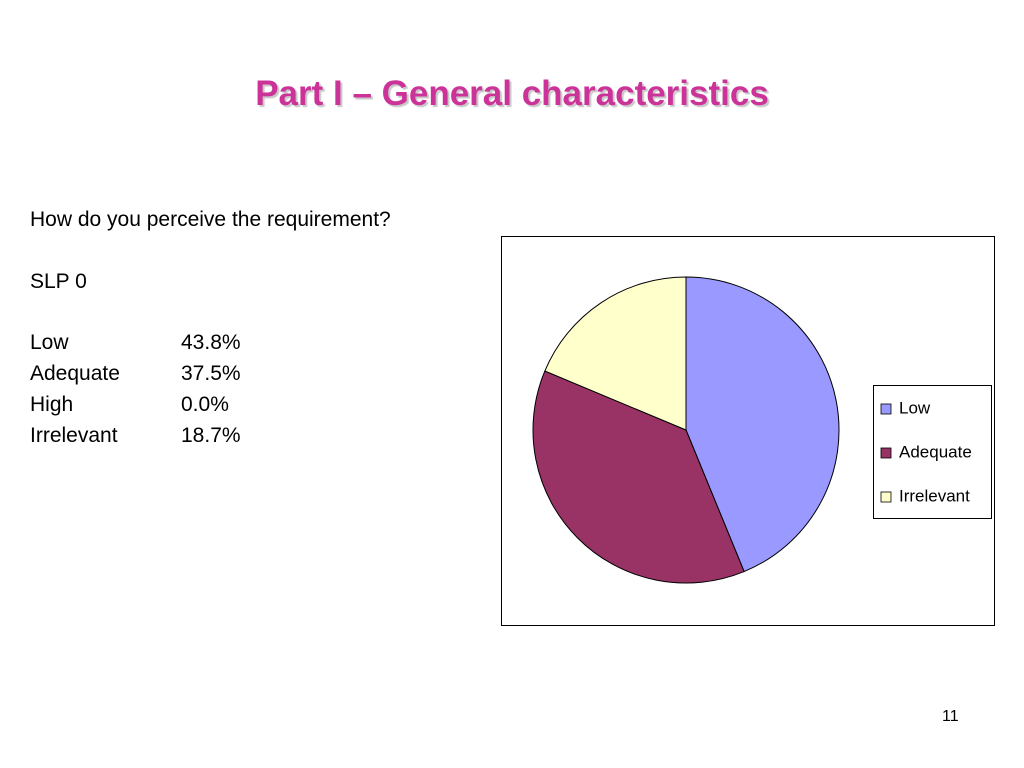  Describe the element at coordinates (210, 219) in the screenshot. I see `question: How do you perceive the requirement?` at that location.